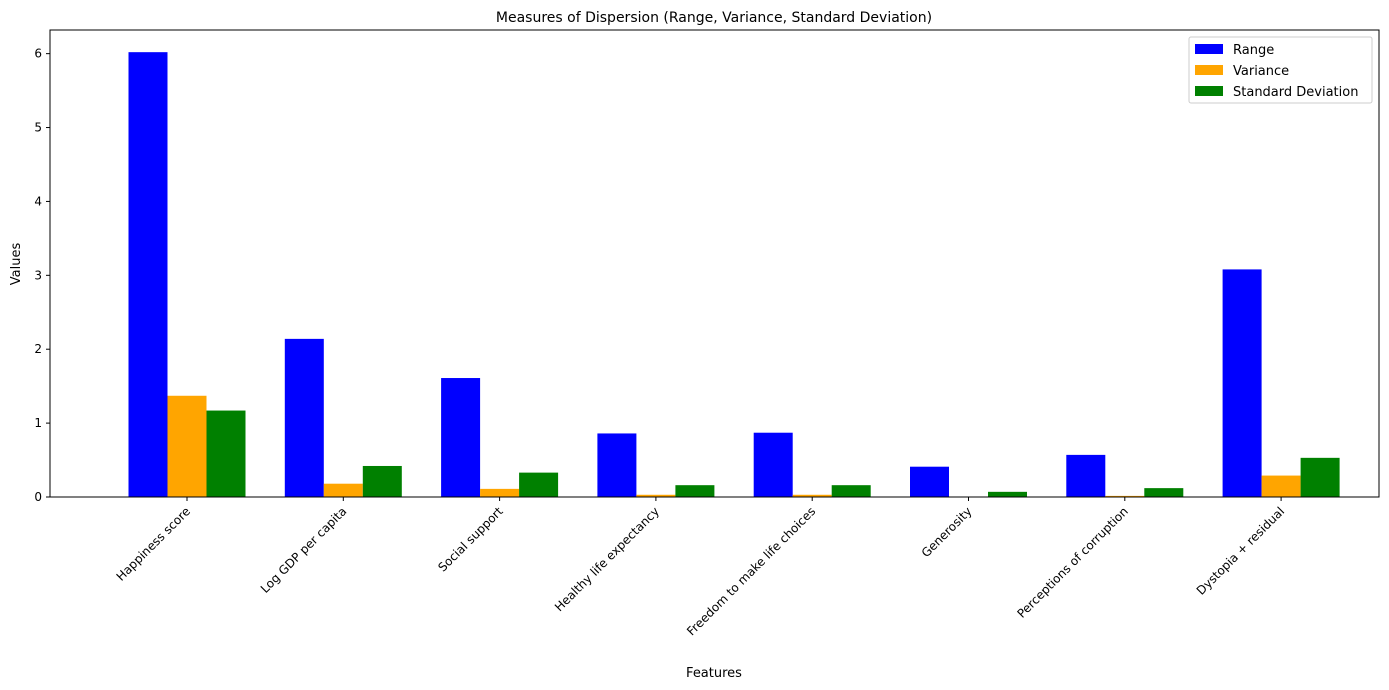 This screenshot has width=1389, height=690. I want to click on x-tick-label-0: Happiness score, so click(154, 544).